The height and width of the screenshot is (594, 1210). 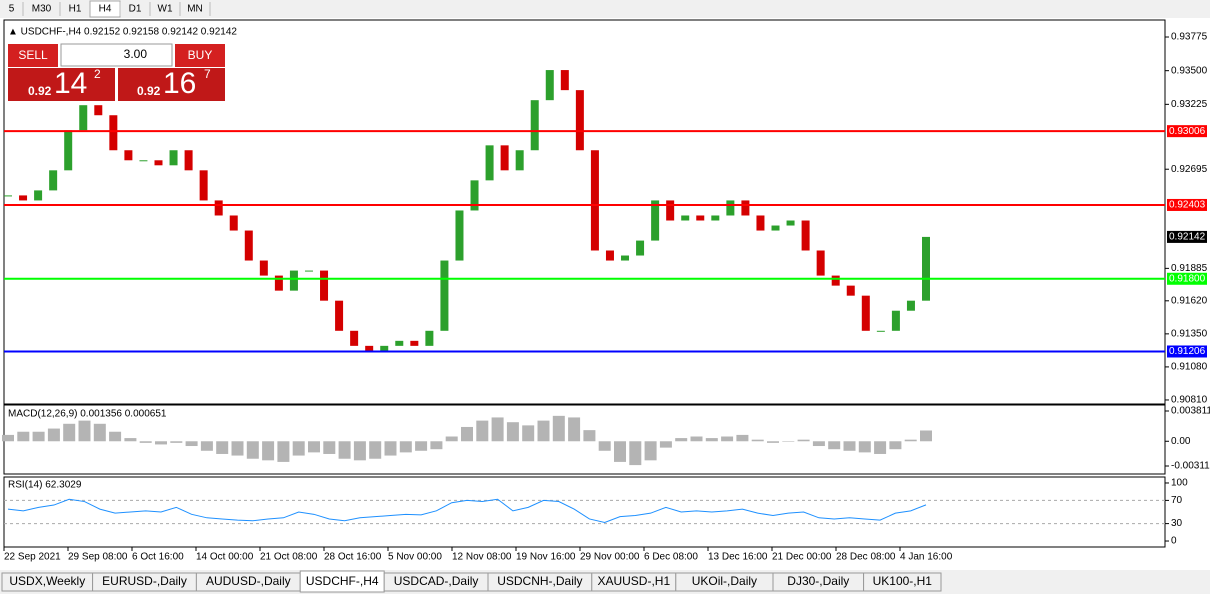 I want to click on timeframe-button: D1, so click(x=135, y=9).